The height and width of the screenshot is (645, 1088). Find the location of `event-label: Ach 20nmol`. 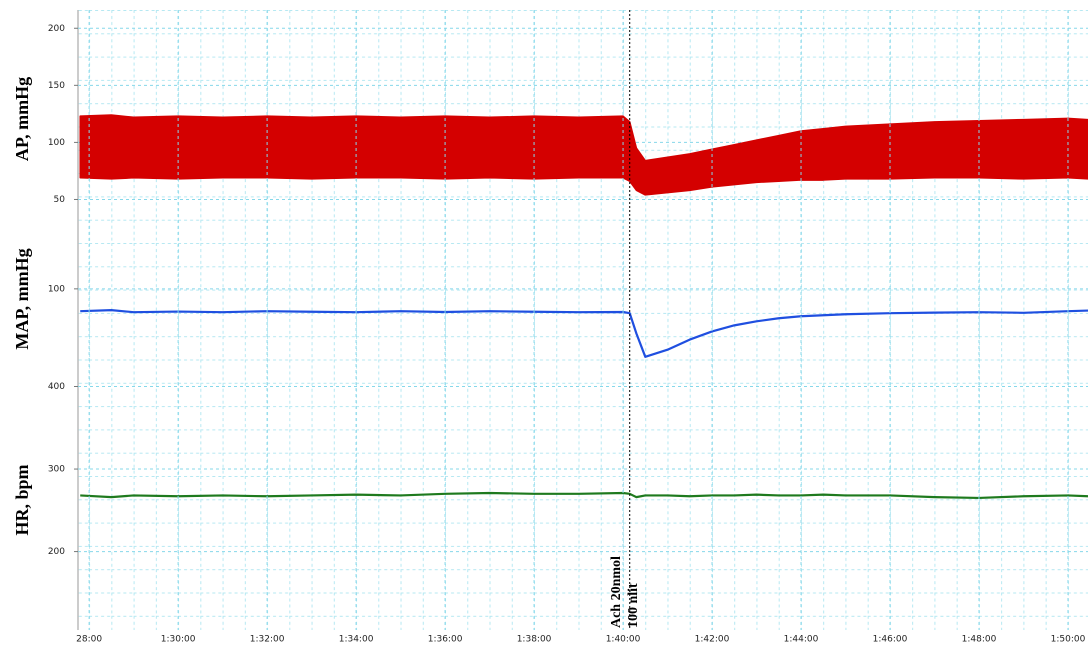

event-label: Ach 20nmol is located at coordinates (616, 592).